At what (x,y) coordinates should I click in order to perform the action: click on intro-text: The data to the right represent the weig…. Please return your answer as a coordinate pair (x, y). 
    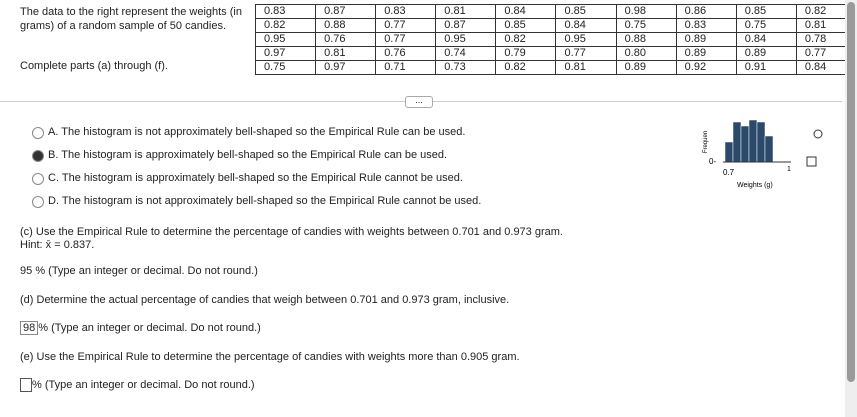
    Looking at the image, I should click on (131, 19).